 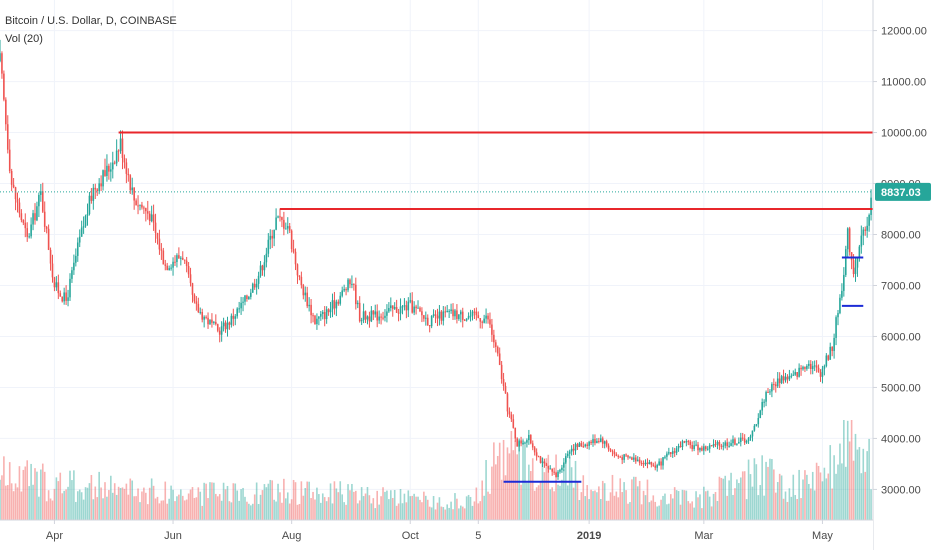 What do you see at coordinates (436, 535) in the screenshot?
I see `time-axis` at bounding box center [436, 535].